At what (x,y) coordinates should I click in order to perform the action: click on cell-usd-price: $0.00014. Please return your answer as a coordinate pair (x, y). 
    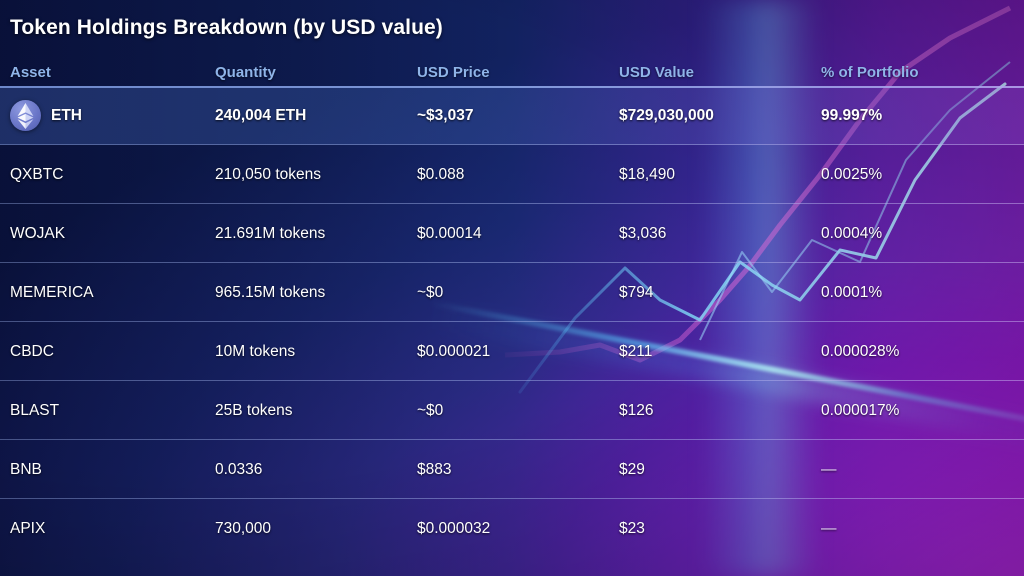
    Looking at the image, I should click on (449, 233).